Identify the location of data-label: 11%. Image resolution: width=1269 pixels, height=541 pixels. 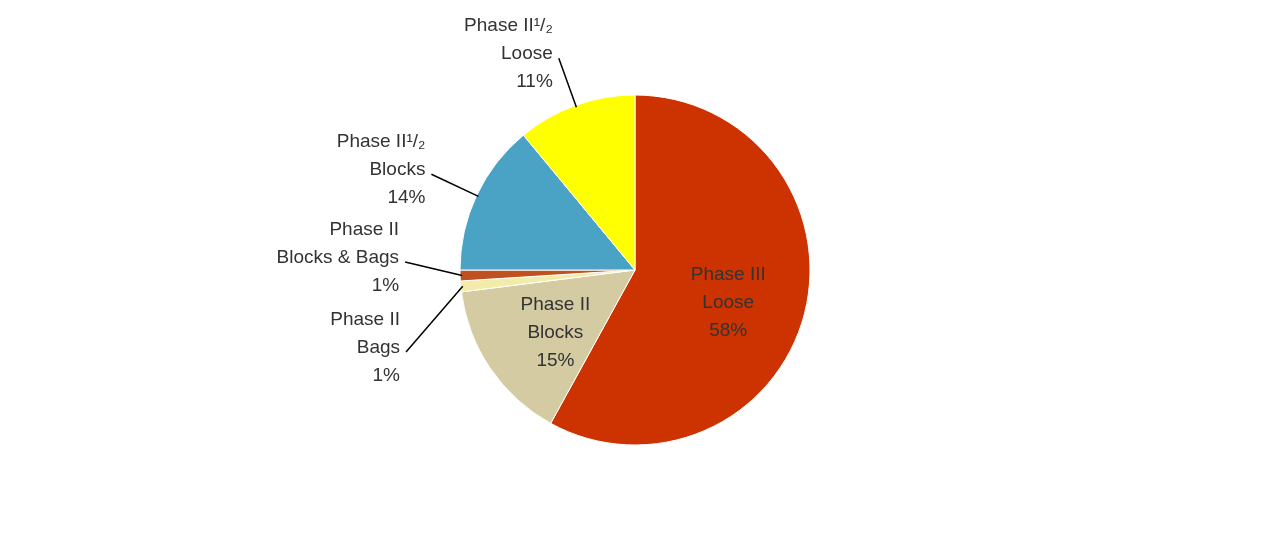
(534, 81).